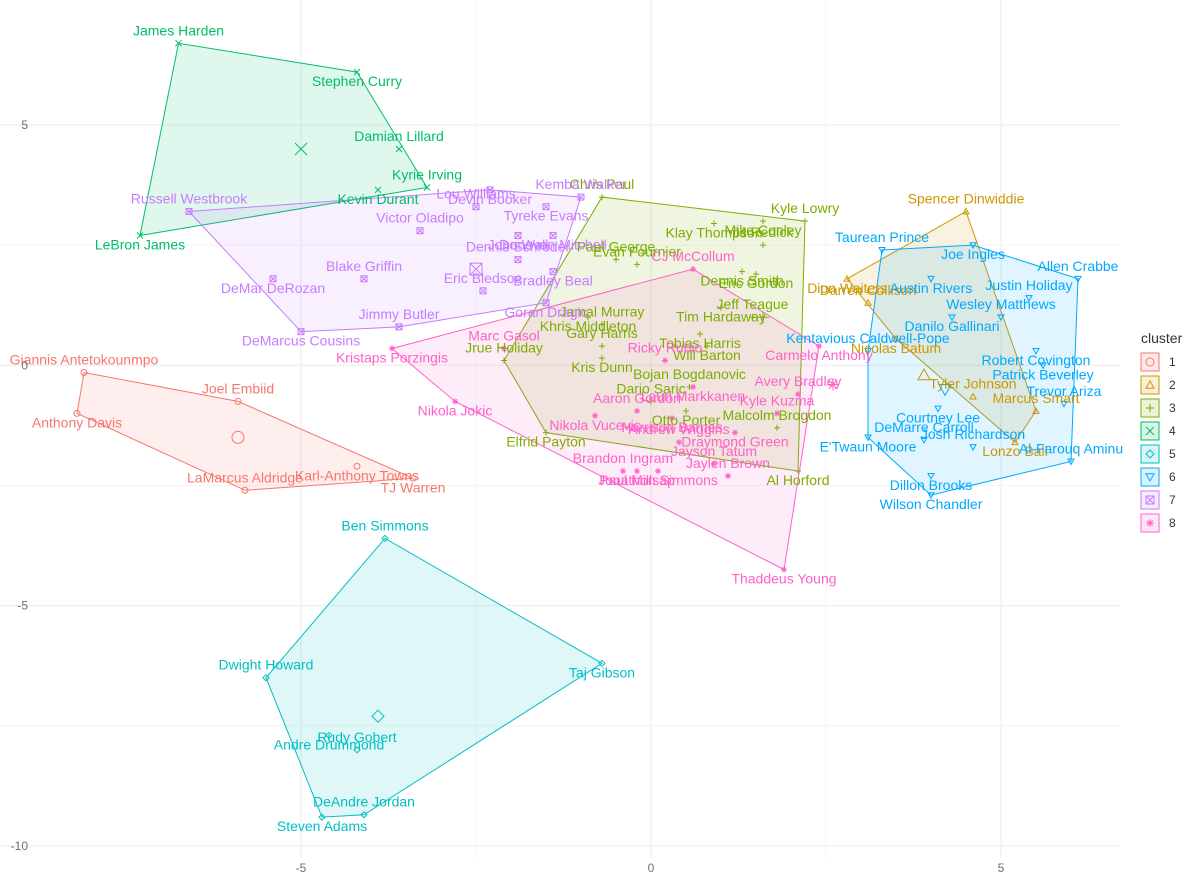  Describe the element at coordinates (637, 410) in the screenshot. I see `point-aaron-gordon` at that location.